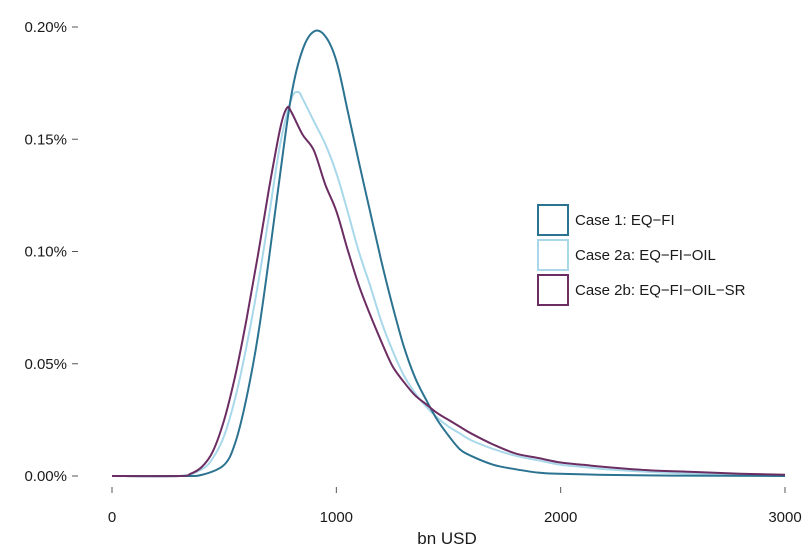 This screenshot has width=806, height=549. What do you see at coordinates (660, 290) in the screenshot?
I see `legend-label: Case 2b: EQ−FI−OIL−SR` at bounding box center [660, 290].